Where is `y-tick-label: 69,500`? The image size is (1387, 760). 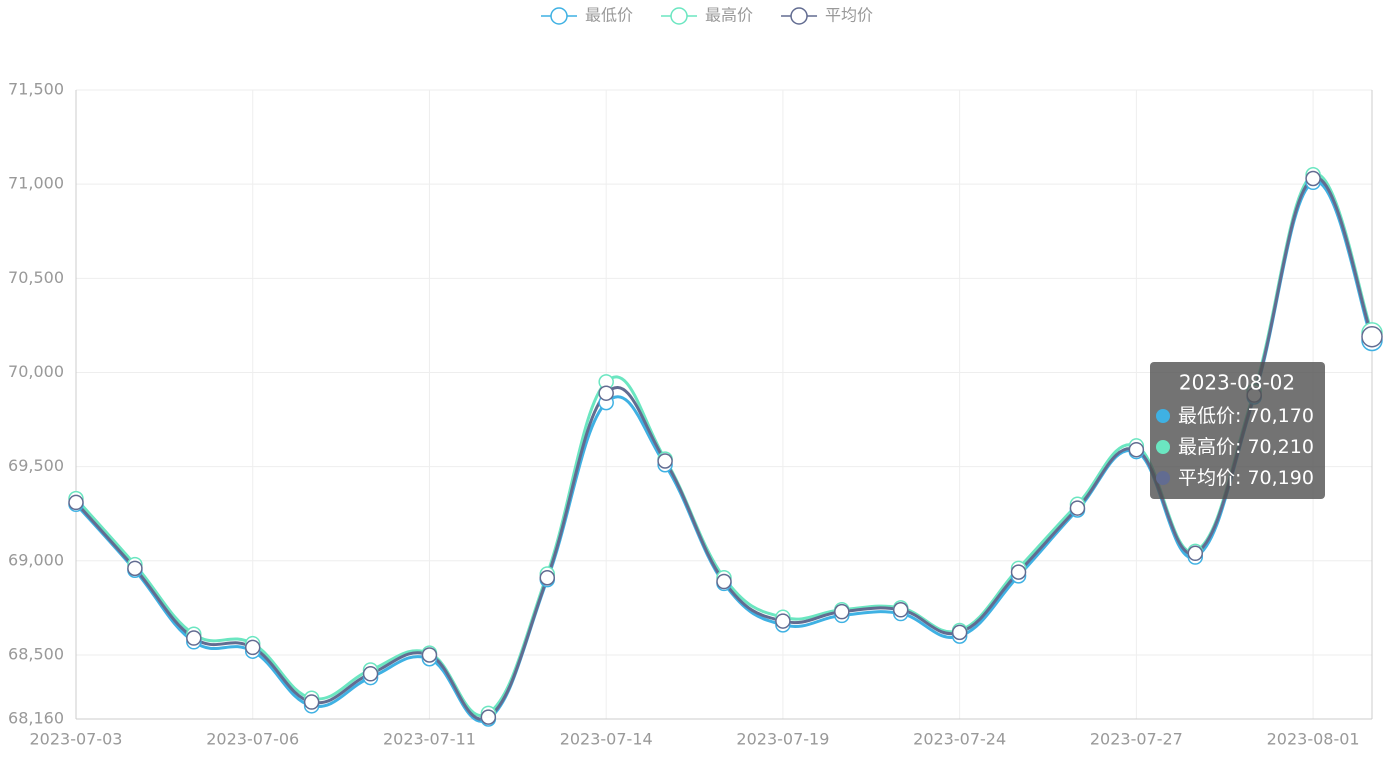
y-tick-label: 69,500 is located at coordinates (36, 465).